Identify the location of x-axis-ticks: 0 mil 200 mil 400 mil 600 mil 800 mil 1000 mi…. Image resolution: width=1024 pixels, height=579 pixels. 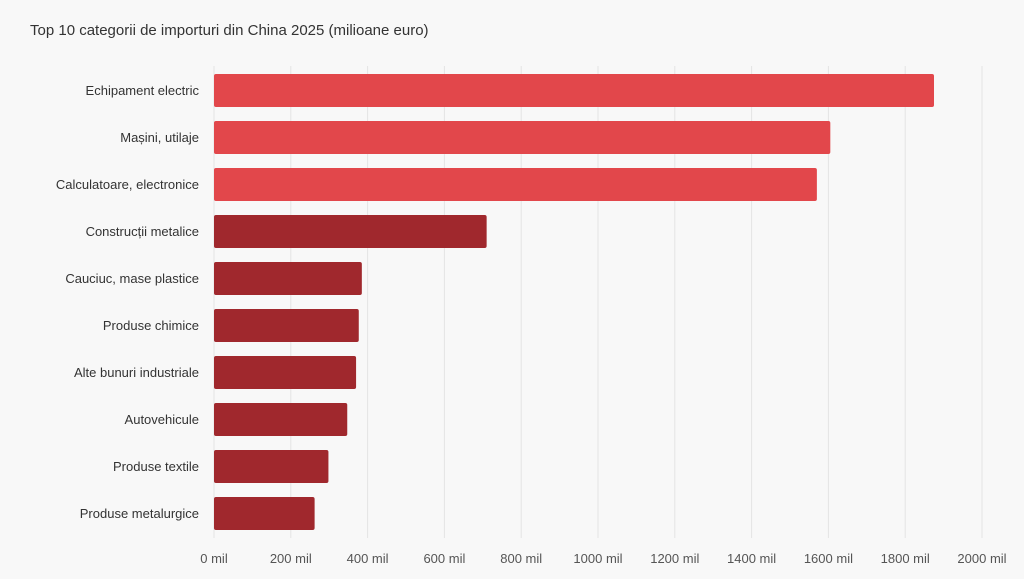
(603, 558).